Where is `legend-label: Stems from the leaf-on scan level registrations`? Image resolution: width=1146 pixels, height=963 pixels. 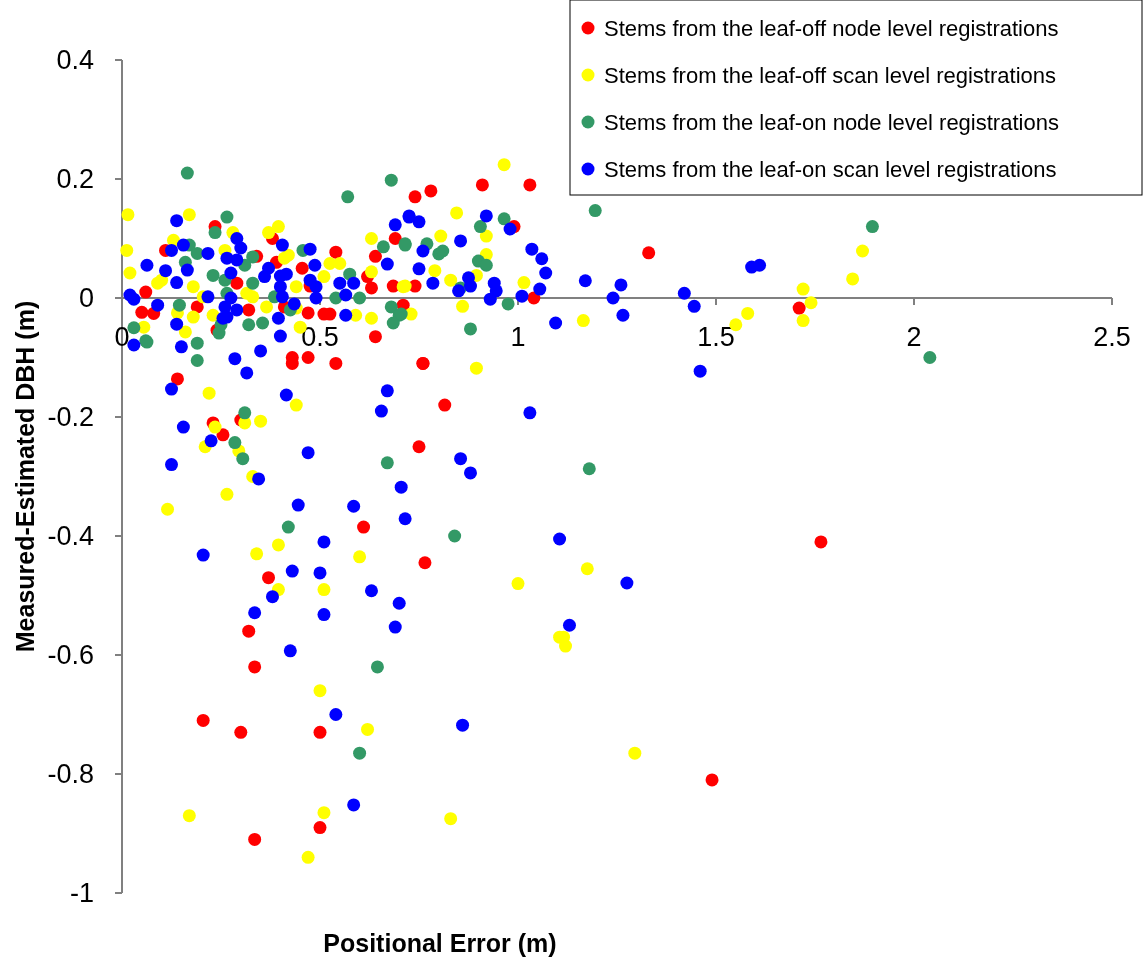 legend-label: Stems from the leaf-on scan level registrations is located at coordinates (830, 169).